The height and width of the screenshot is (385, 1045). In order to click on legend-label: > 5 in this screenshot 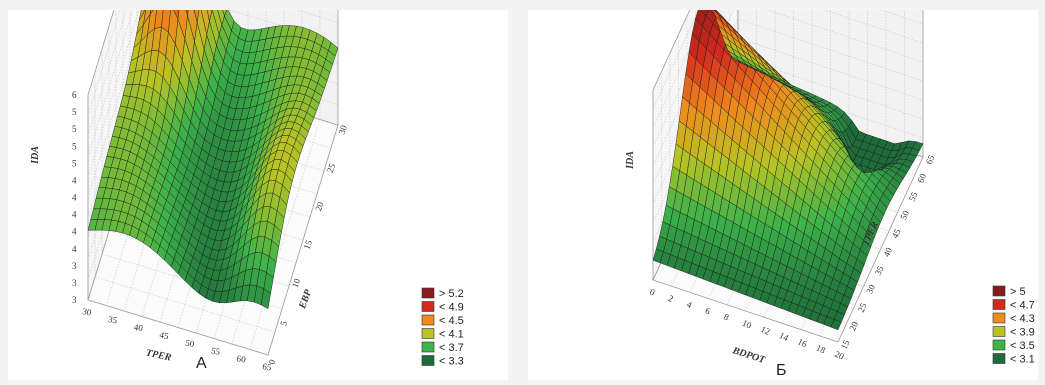, I will do `click(1018, 292)`.